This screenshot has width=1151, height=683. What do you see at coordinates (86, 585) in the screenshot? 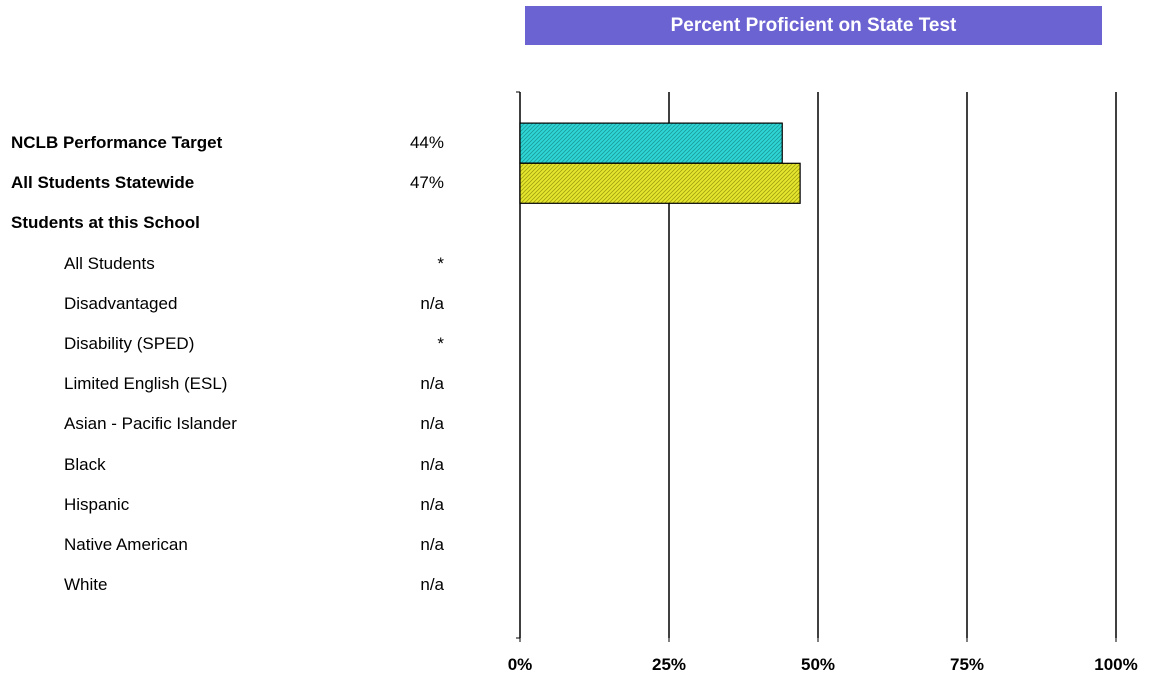
I see `row-label: White` at bounding box center [86, 585].